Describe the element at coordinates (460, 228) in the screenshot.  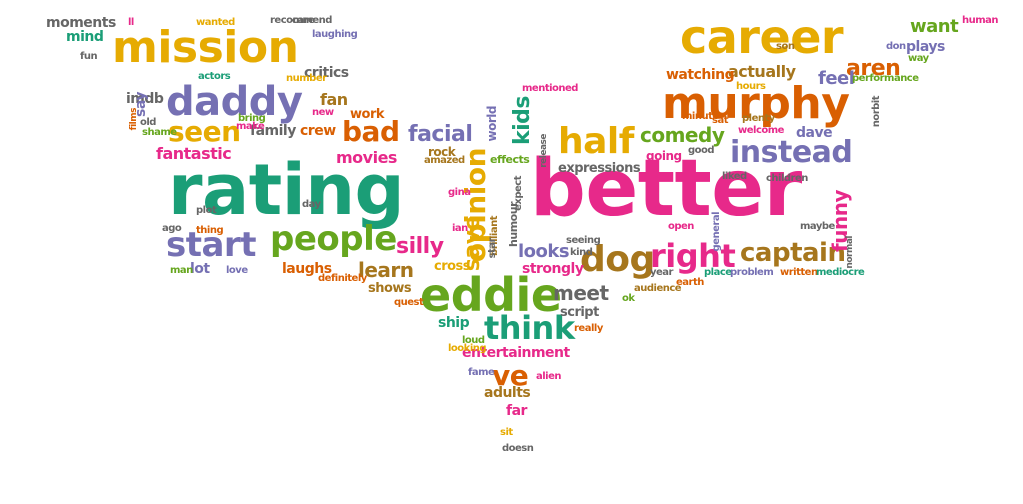
I see `word-ian: ian` at that location.